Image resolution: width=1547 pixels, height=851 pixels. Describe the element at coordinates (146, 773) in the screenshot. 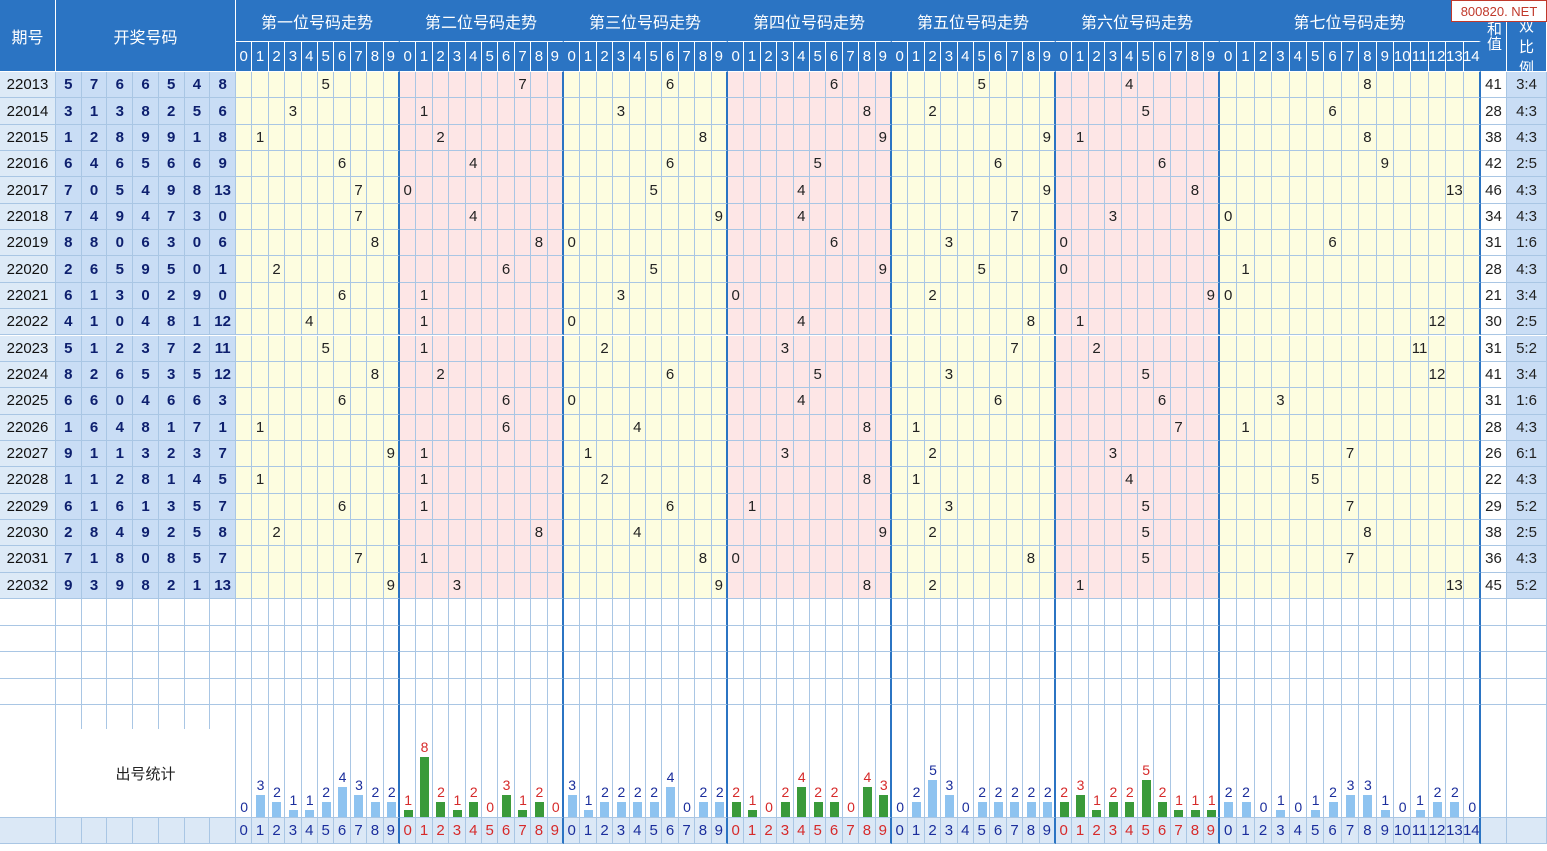

I see `stats-label: 出号统计` at that location.